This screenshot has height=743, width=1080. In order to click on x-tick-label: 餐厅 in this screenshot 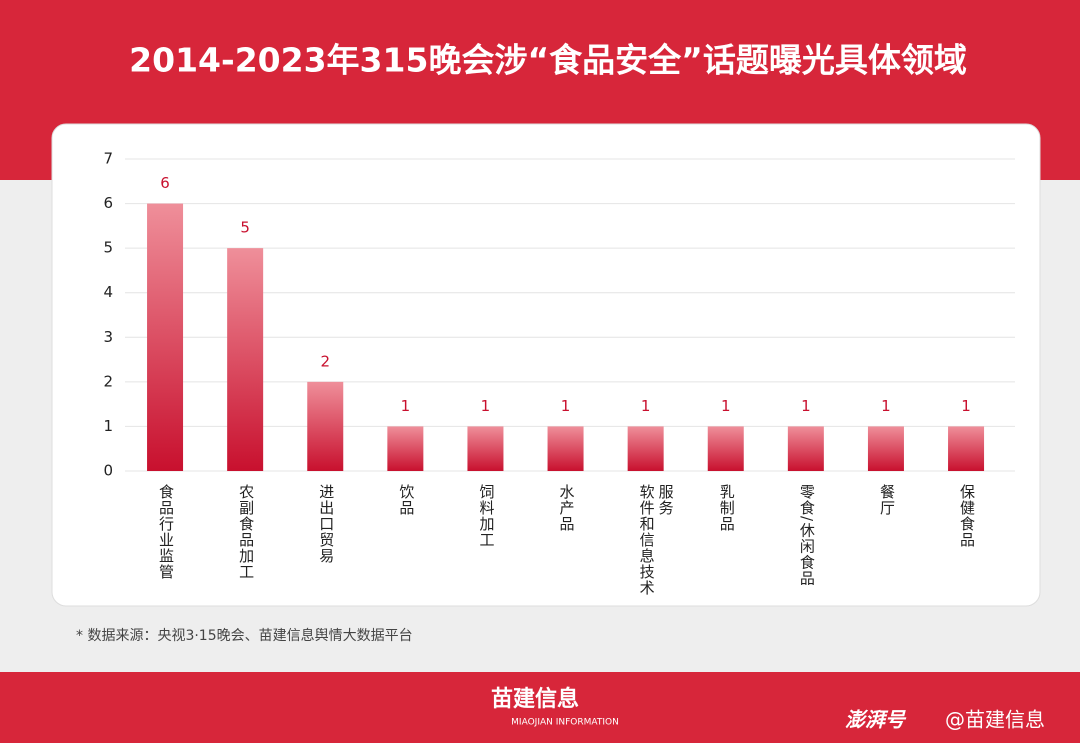, I will do `click(886, 500)`.